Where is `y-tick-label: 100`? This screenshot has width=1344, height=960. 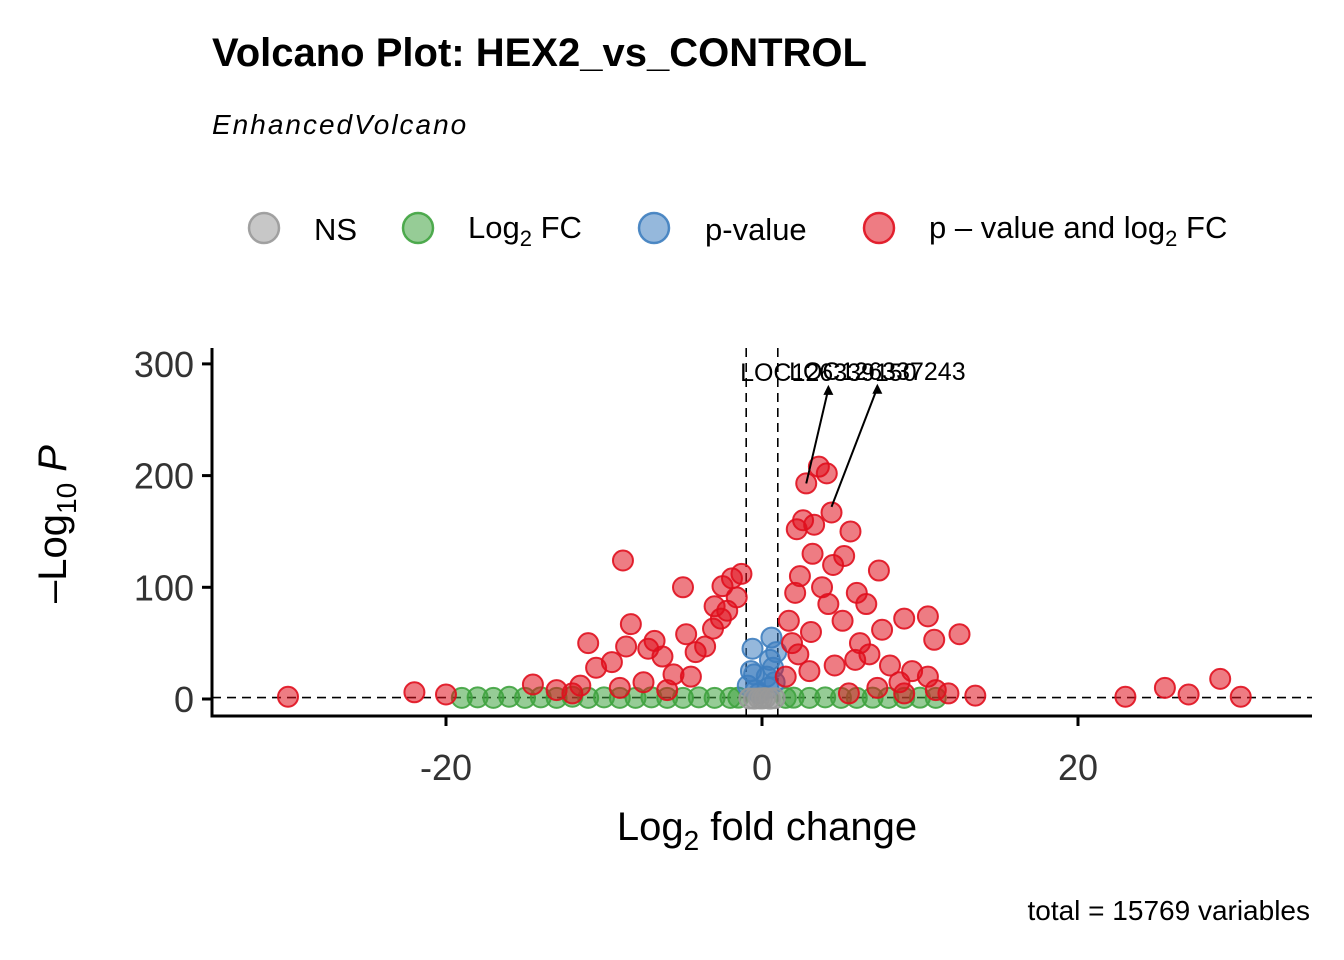
y-tick-label: 100 is located at coordinates (164, 587).